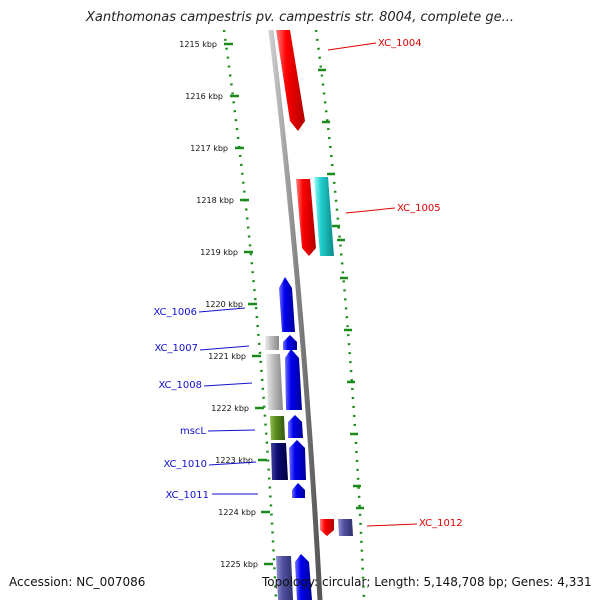 This screenshot has width=600, height=600. What do you see at coordinates (193, 431) in the screenshot?
I see `label-mscl: mscL` at bounding box center [193, 431].